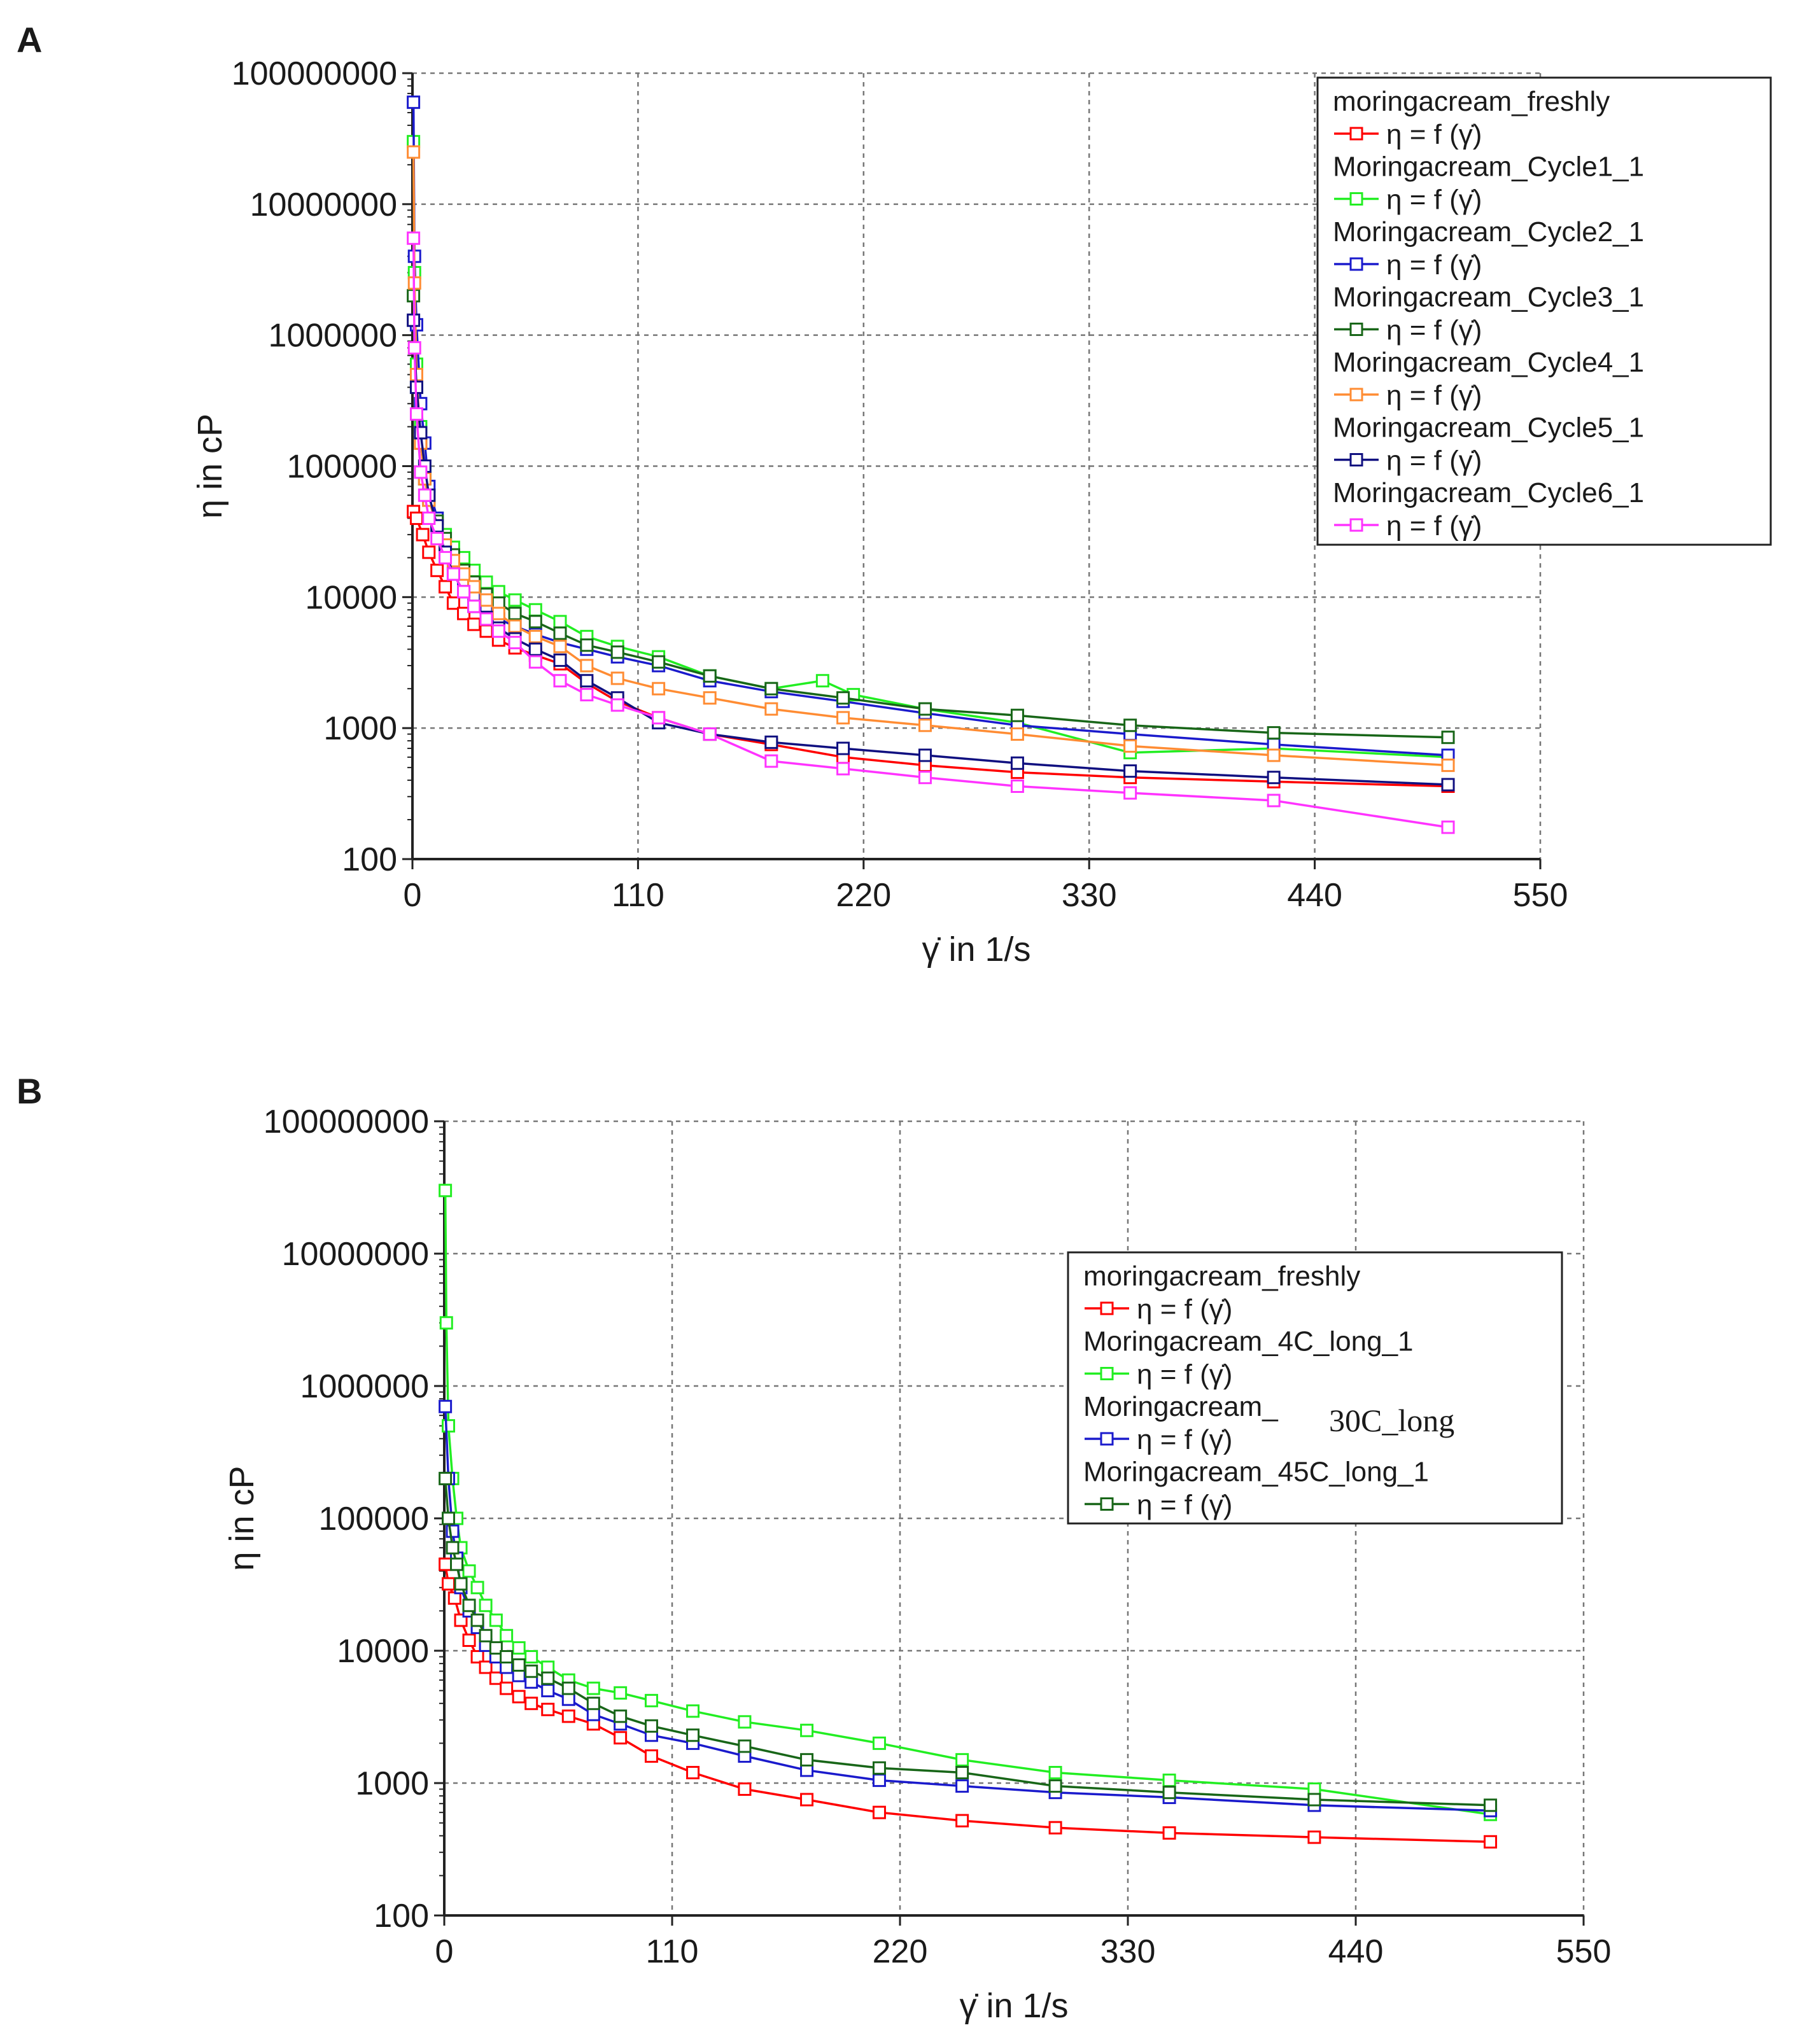  What do you see at coordinates (1256, 1472) in the screenshot?
I see `legend-label: Moringacream_45C_long_1` at bounding box center [1256, 1472].